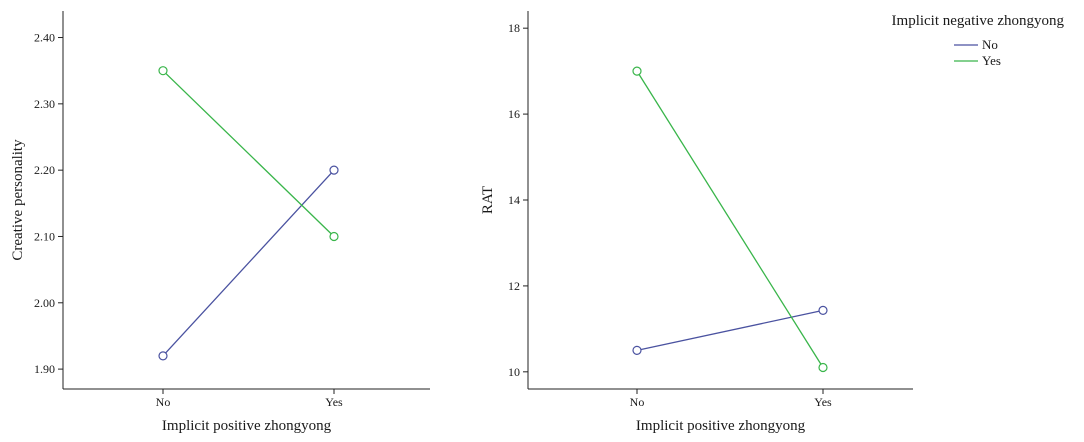 Image resolution: width=1084 pixels, height=442 pixels. I want to click on y-ticks-right: 10 12 14 16 18, so click(518, 200).